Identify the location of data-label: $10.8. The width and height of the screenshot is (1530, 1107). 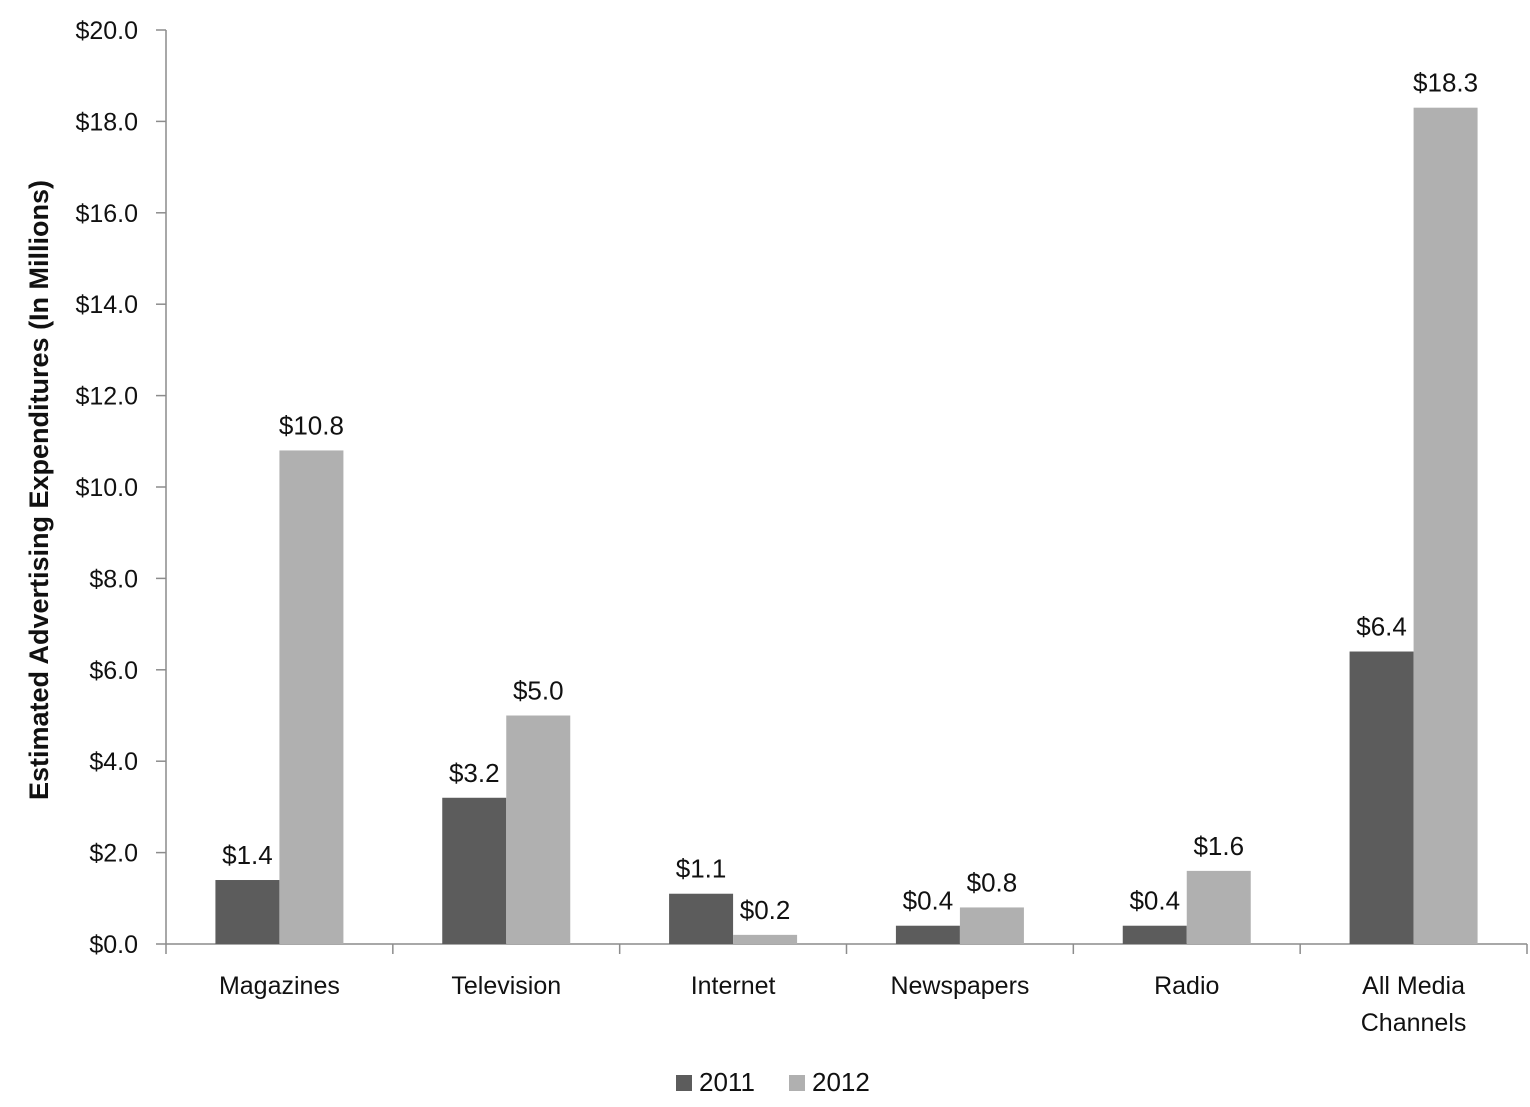
(311, 425).